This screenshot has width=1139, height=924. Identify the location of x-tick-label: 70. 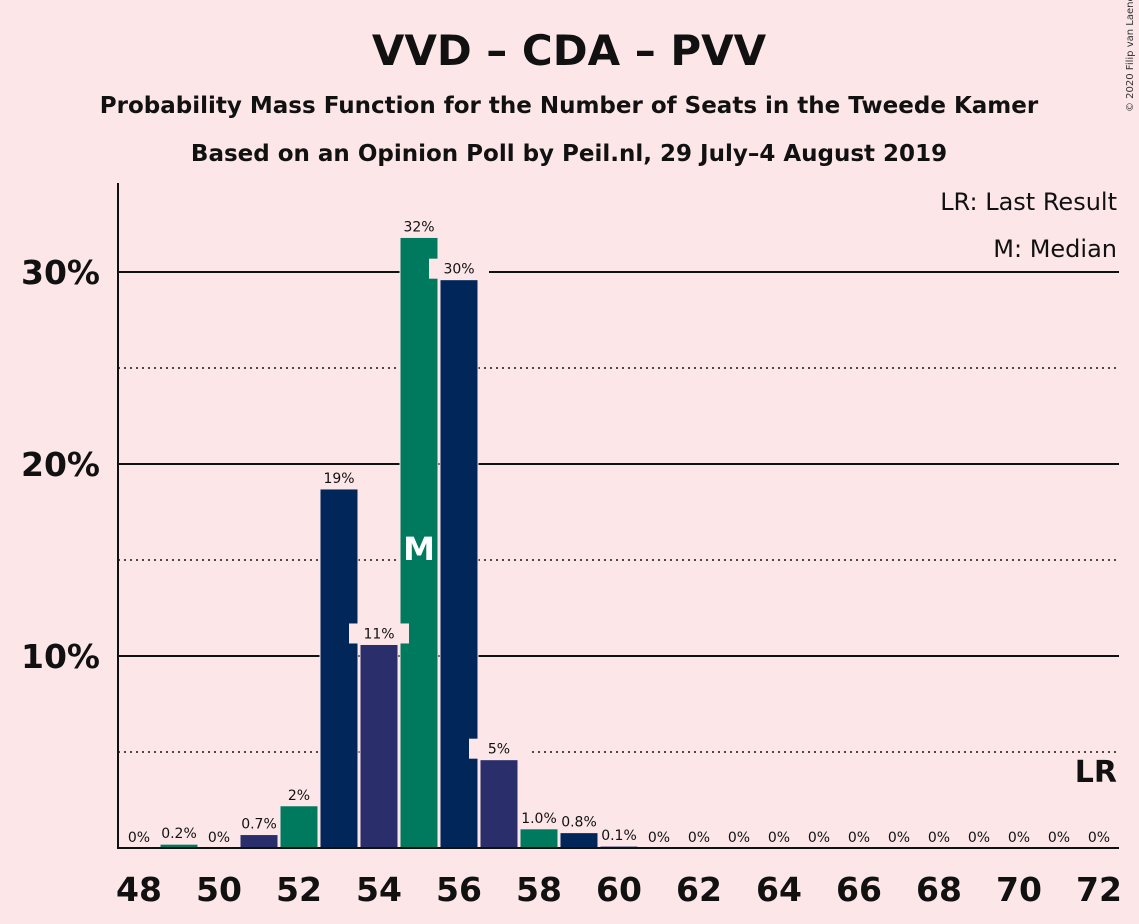
(1019, 889).